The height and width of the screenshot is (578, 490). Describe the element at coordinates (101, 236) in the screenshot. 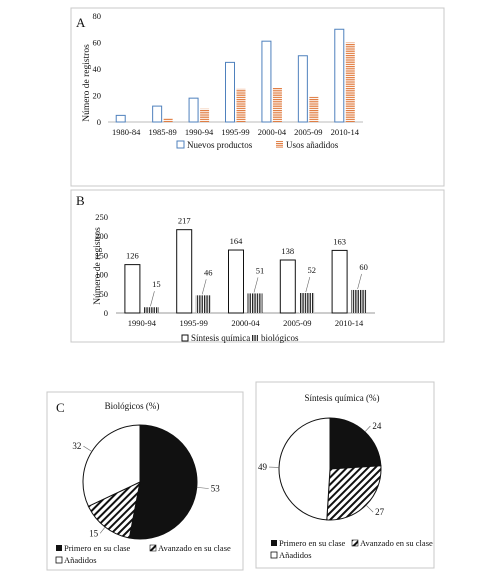

I see `chart-b-ytick: 200` at that location.